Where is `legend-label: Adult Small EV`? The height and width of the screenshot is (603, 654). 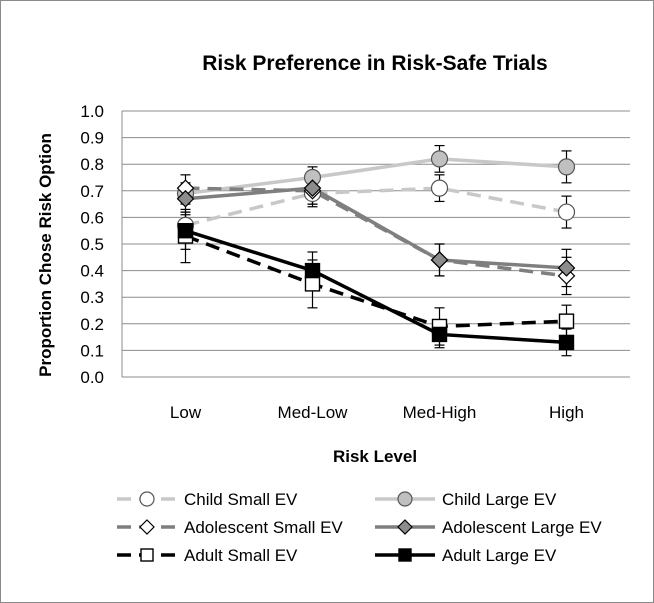
legend-label: Adult Small EV is located at coordinates (241, 555).